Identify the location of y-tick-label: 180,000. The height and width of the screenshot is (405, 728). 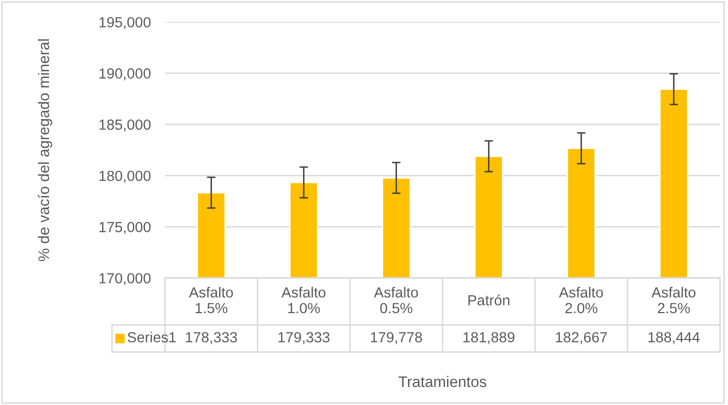
(125, 176).